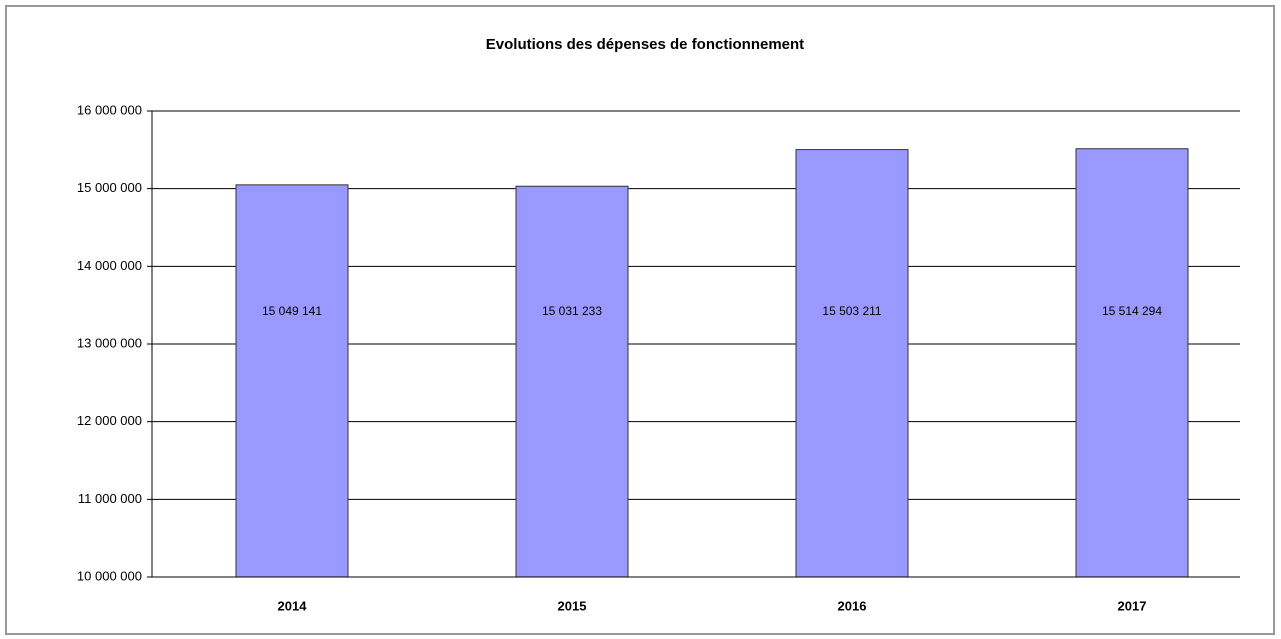 The image size is (1281, 639). I want to click on x-tick-label: 2015, so click(572, 605).